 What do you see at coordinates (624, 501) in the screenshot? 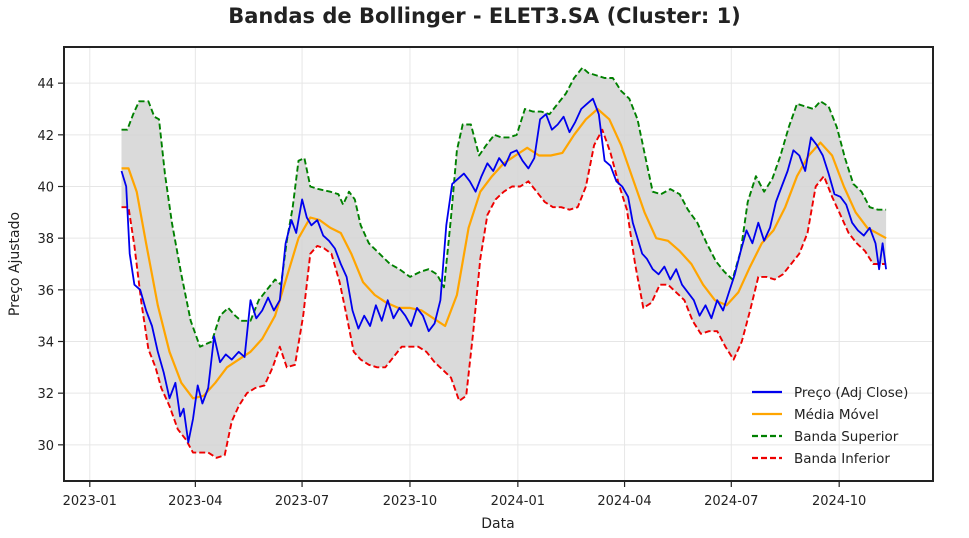
I see `x-tick-label: 2024-04` at bounding box center [624, 501].